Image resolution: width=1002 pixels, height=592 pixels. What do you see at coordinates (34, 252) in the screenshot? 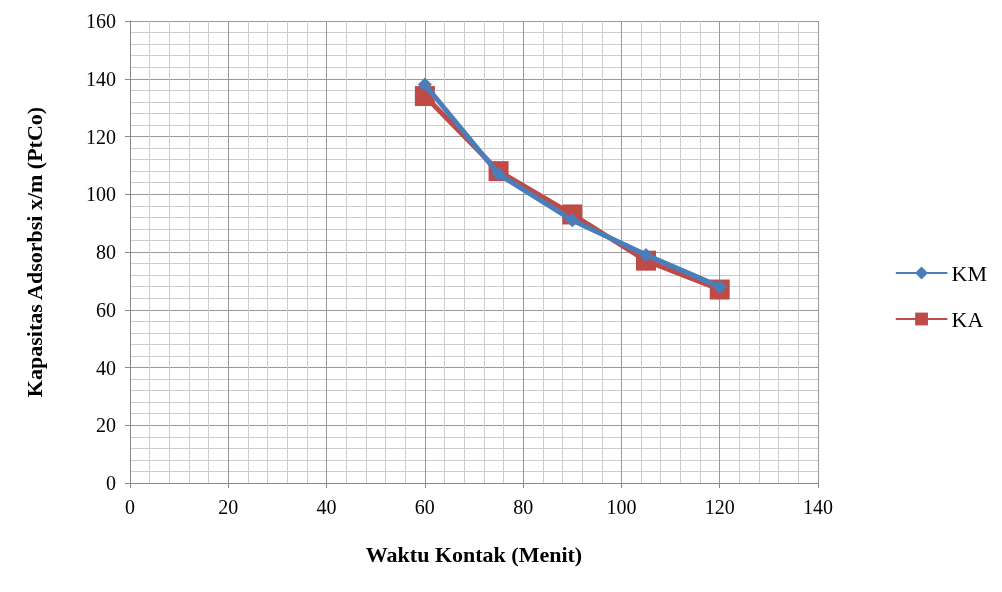
I see `y-axis-title: Kapasitas Adsorbsi x/m (PtCo)` at bounding box center [34, 252].